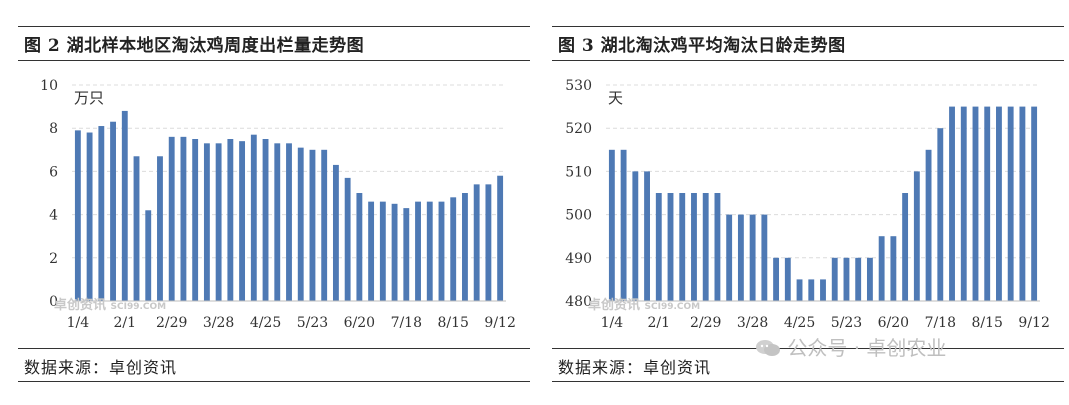 The image size is (1069, 405). I want to click on y-tick-label: 530, so click(578, 86).